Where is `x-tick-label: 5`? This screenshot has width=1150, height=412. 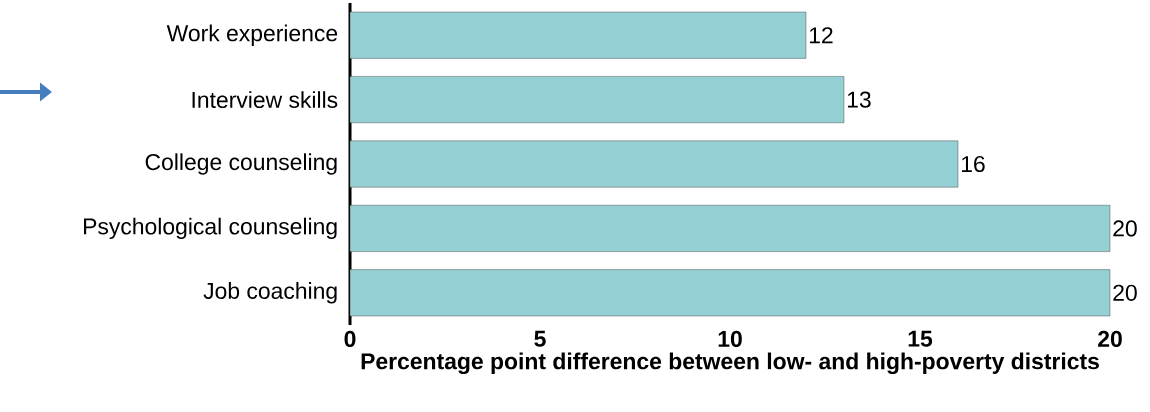 x-tick-label: 5 is located at coordinates (540, 338).